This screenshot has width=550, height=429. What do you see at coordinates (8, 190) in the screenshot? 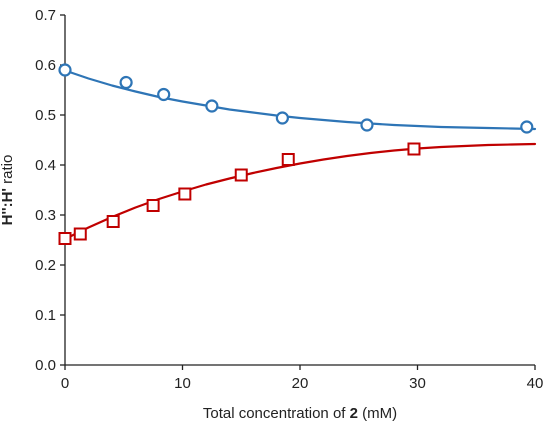
I see `y-axis-title: H'':H' ratio` at bounding box center [8, 190].